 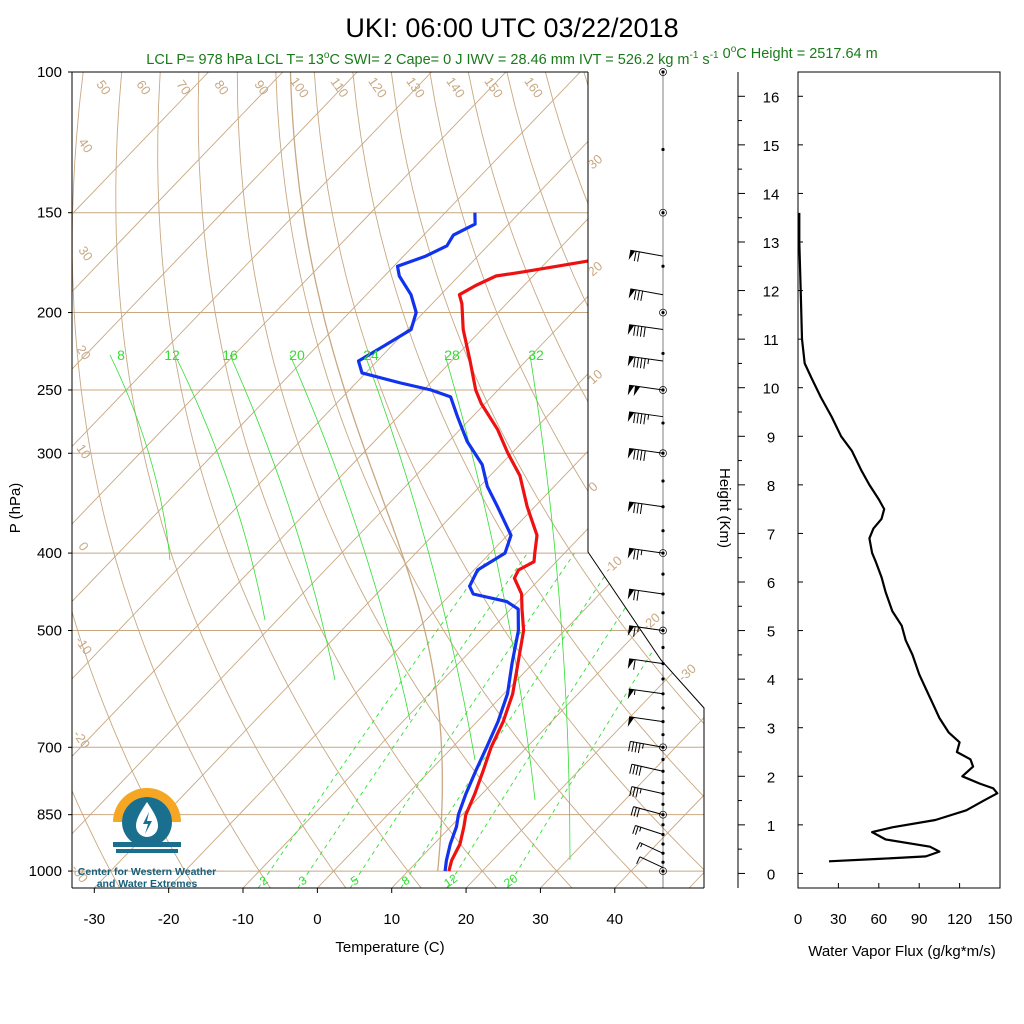 I want to click on height-tick-label: 0, so click(x=771, y=874).